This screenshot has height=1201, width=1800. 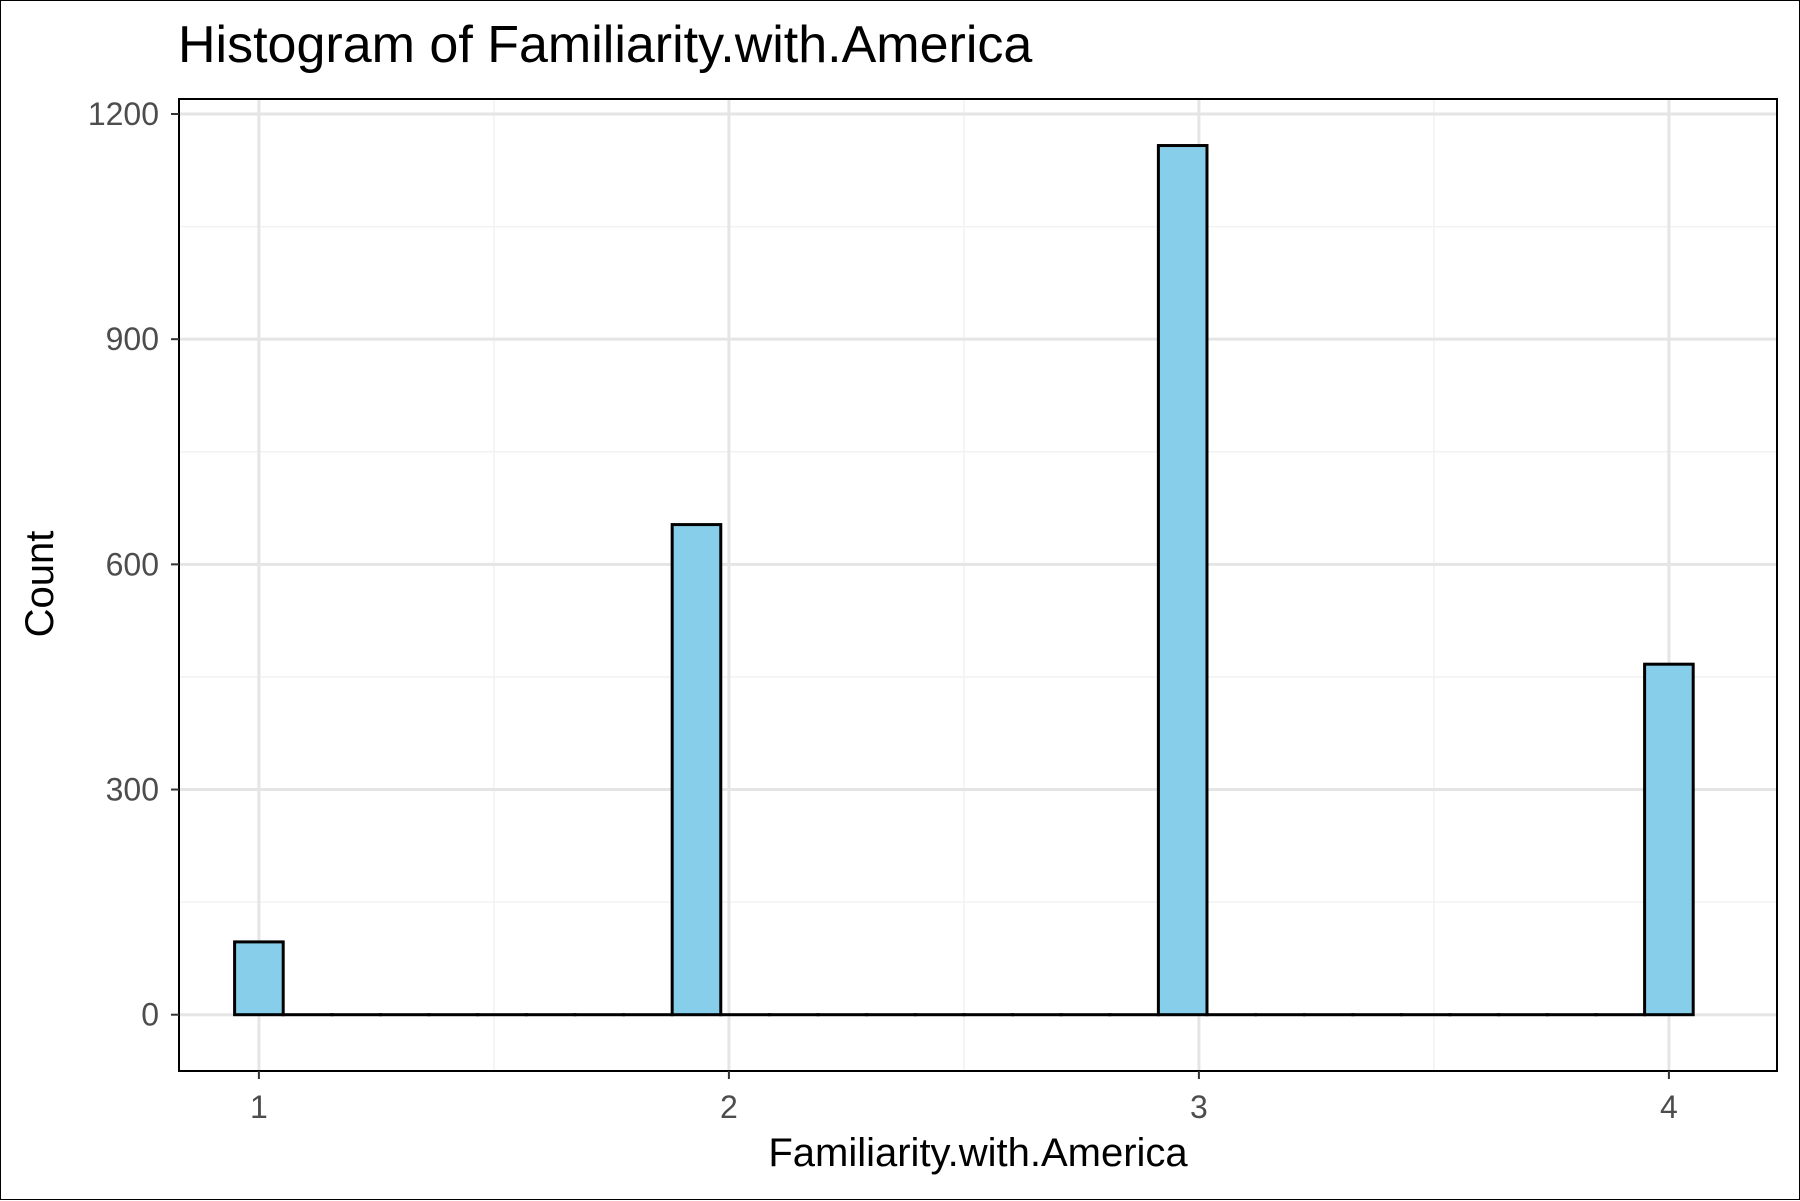 I want to click on x-tick-label: 3, so click(x=1199, y=1107).